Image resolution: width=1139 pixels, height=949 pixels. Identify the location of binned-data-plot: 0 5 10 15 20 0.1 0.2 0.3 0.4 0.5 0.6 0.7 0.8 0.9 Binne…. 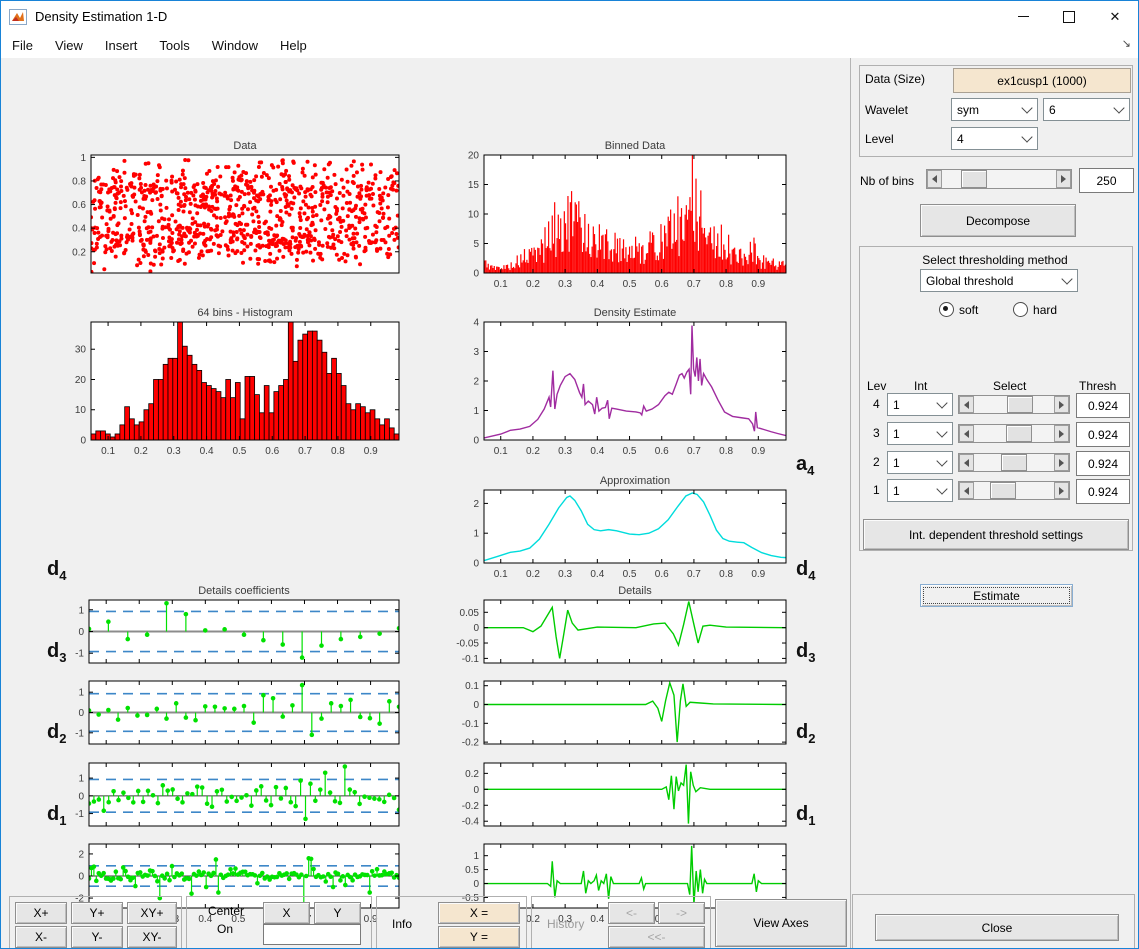
(627, 215).